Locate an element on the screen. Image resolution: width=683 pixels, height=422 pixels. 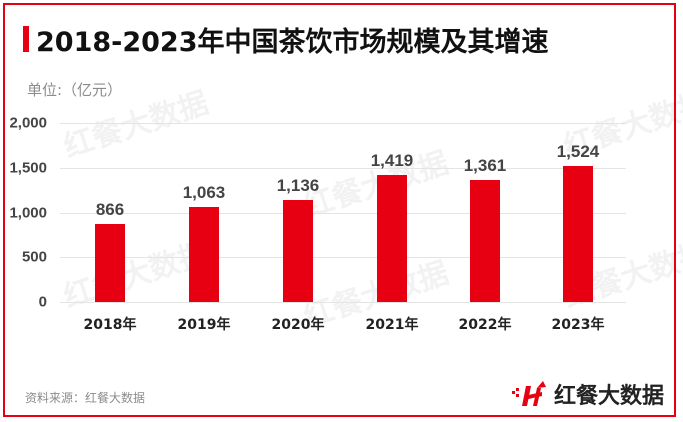
y-tick: 500 is located at coordinates (34, 257).